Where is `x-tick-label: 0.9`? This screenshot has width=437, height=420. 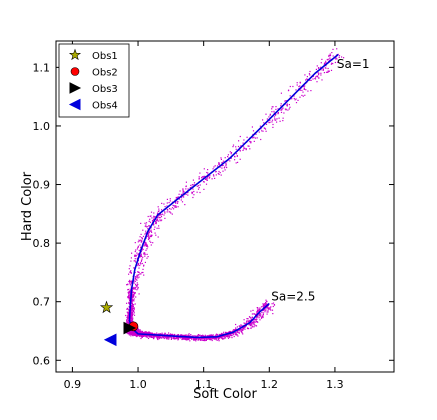
x-tick-label: 0.9 is located at coordinates (73, 384).